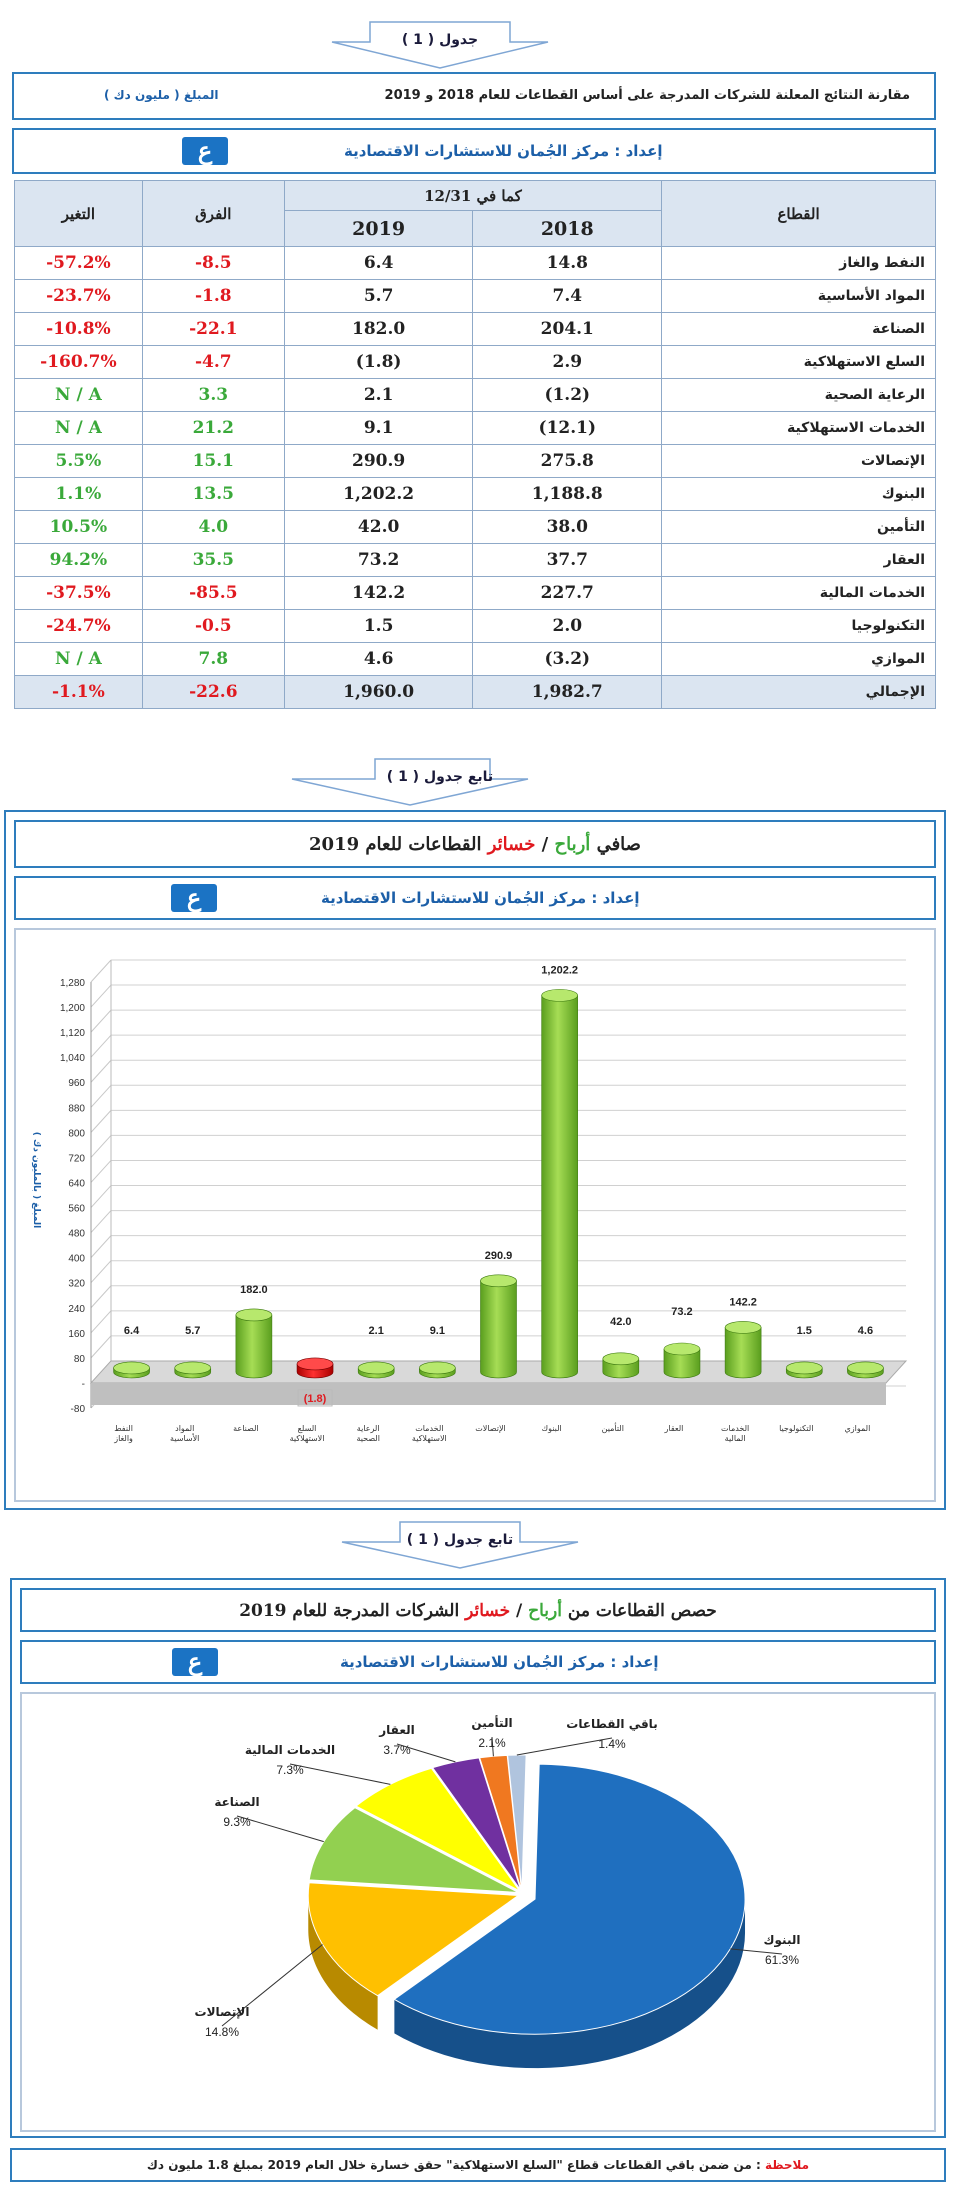 The width and height of the screenshot is (959, 2189). Describe the element at coordinates (194, 898) in the screenshot. I see `jumana-logo-2: ع` at that location.